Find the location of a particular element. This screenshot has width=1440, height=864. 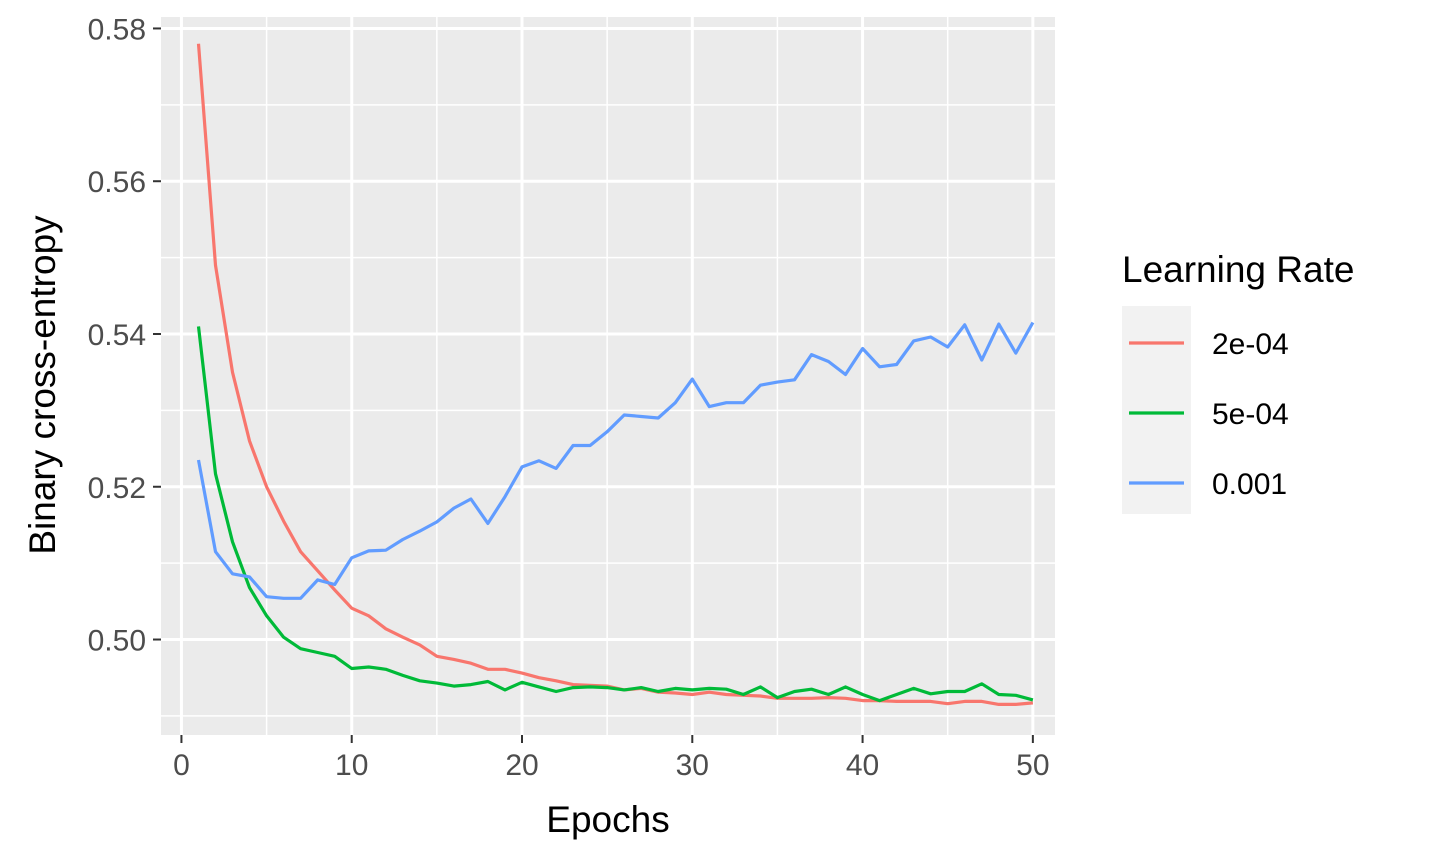

x-tick-label: 30 is located at coordinates (692, 765).